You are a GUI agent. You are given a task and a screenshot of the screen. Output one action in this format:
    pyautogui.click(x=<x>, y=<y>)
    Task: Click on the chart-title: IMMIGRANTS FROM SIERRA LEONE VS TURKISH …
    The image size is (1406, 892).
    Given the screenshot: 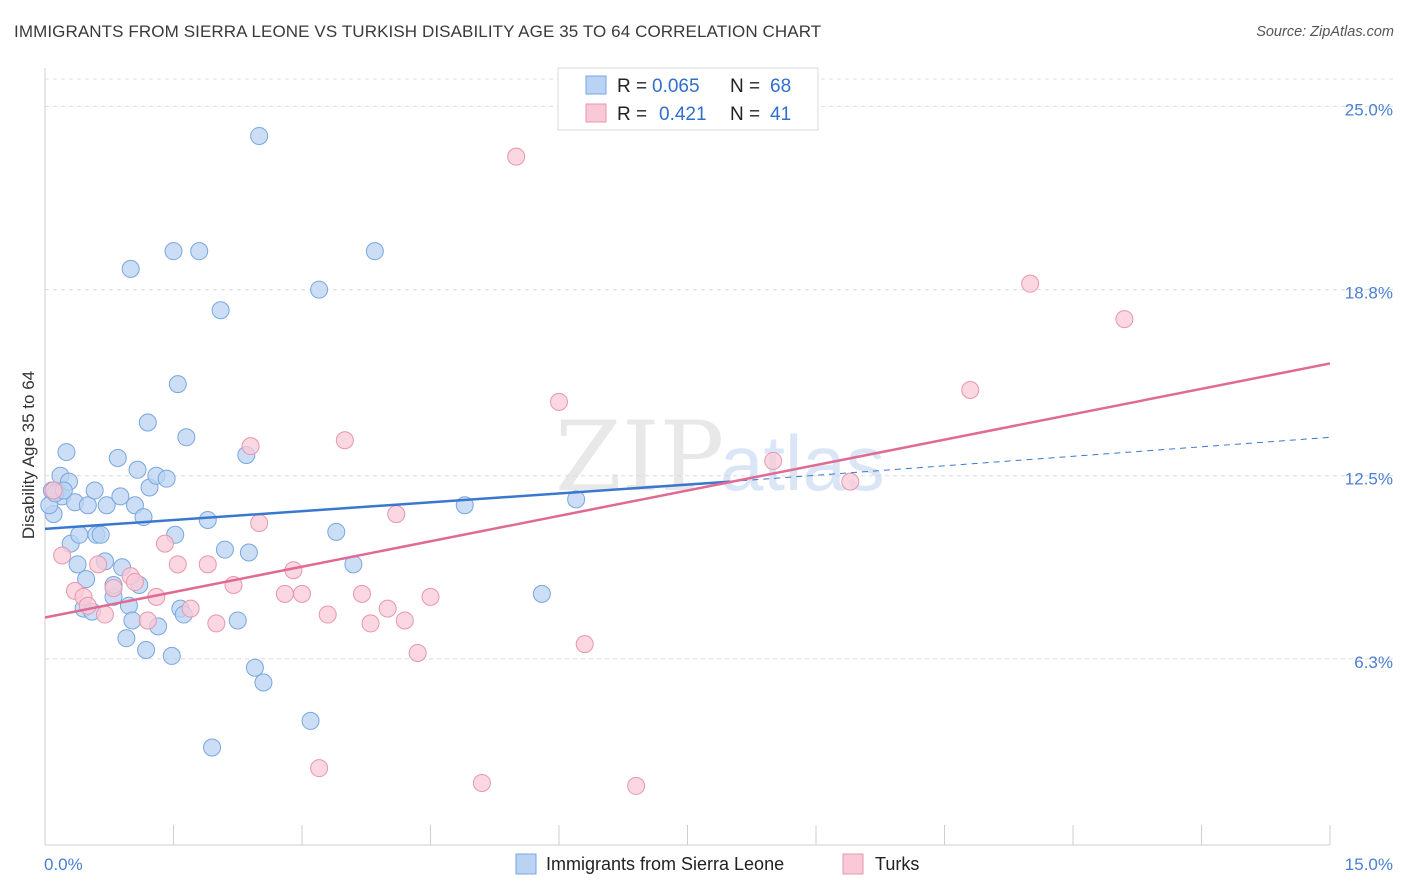 What is the action you would take?
    pyautogui.click(x=418, y=31)
    